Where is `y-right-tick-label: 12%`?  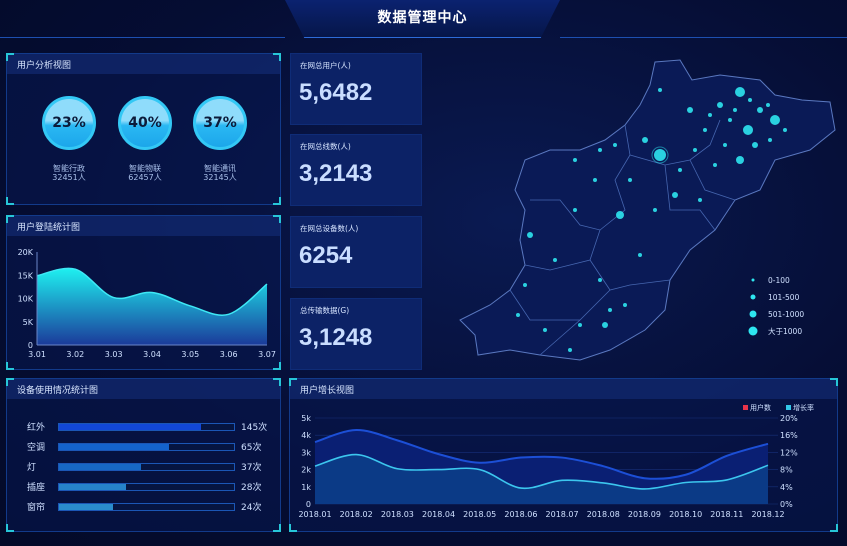
y-right-tick-label: 12% is located at coordinates (789, 452).